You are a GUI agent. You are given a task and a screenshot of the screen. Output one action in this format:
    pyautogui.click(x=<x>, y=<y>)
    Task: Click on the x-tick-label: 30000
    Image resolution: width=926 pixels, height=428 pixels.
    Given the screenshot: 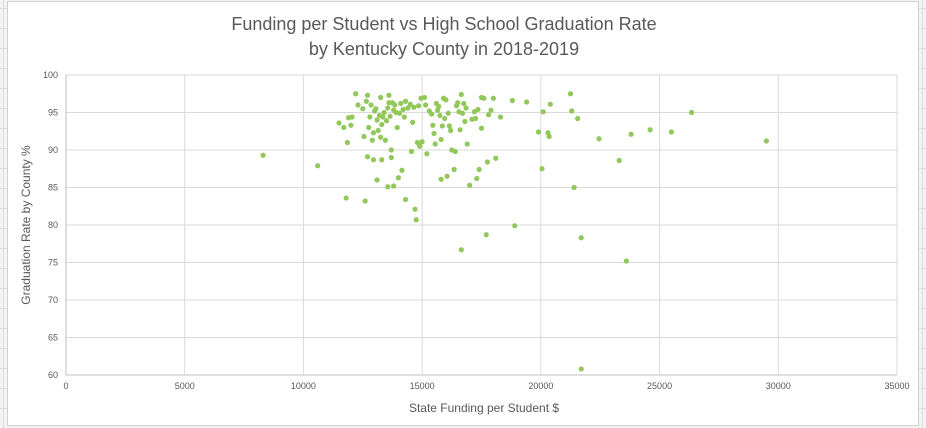 What is the action you would take?
    pyautogui.click(x=778, y=386)
    